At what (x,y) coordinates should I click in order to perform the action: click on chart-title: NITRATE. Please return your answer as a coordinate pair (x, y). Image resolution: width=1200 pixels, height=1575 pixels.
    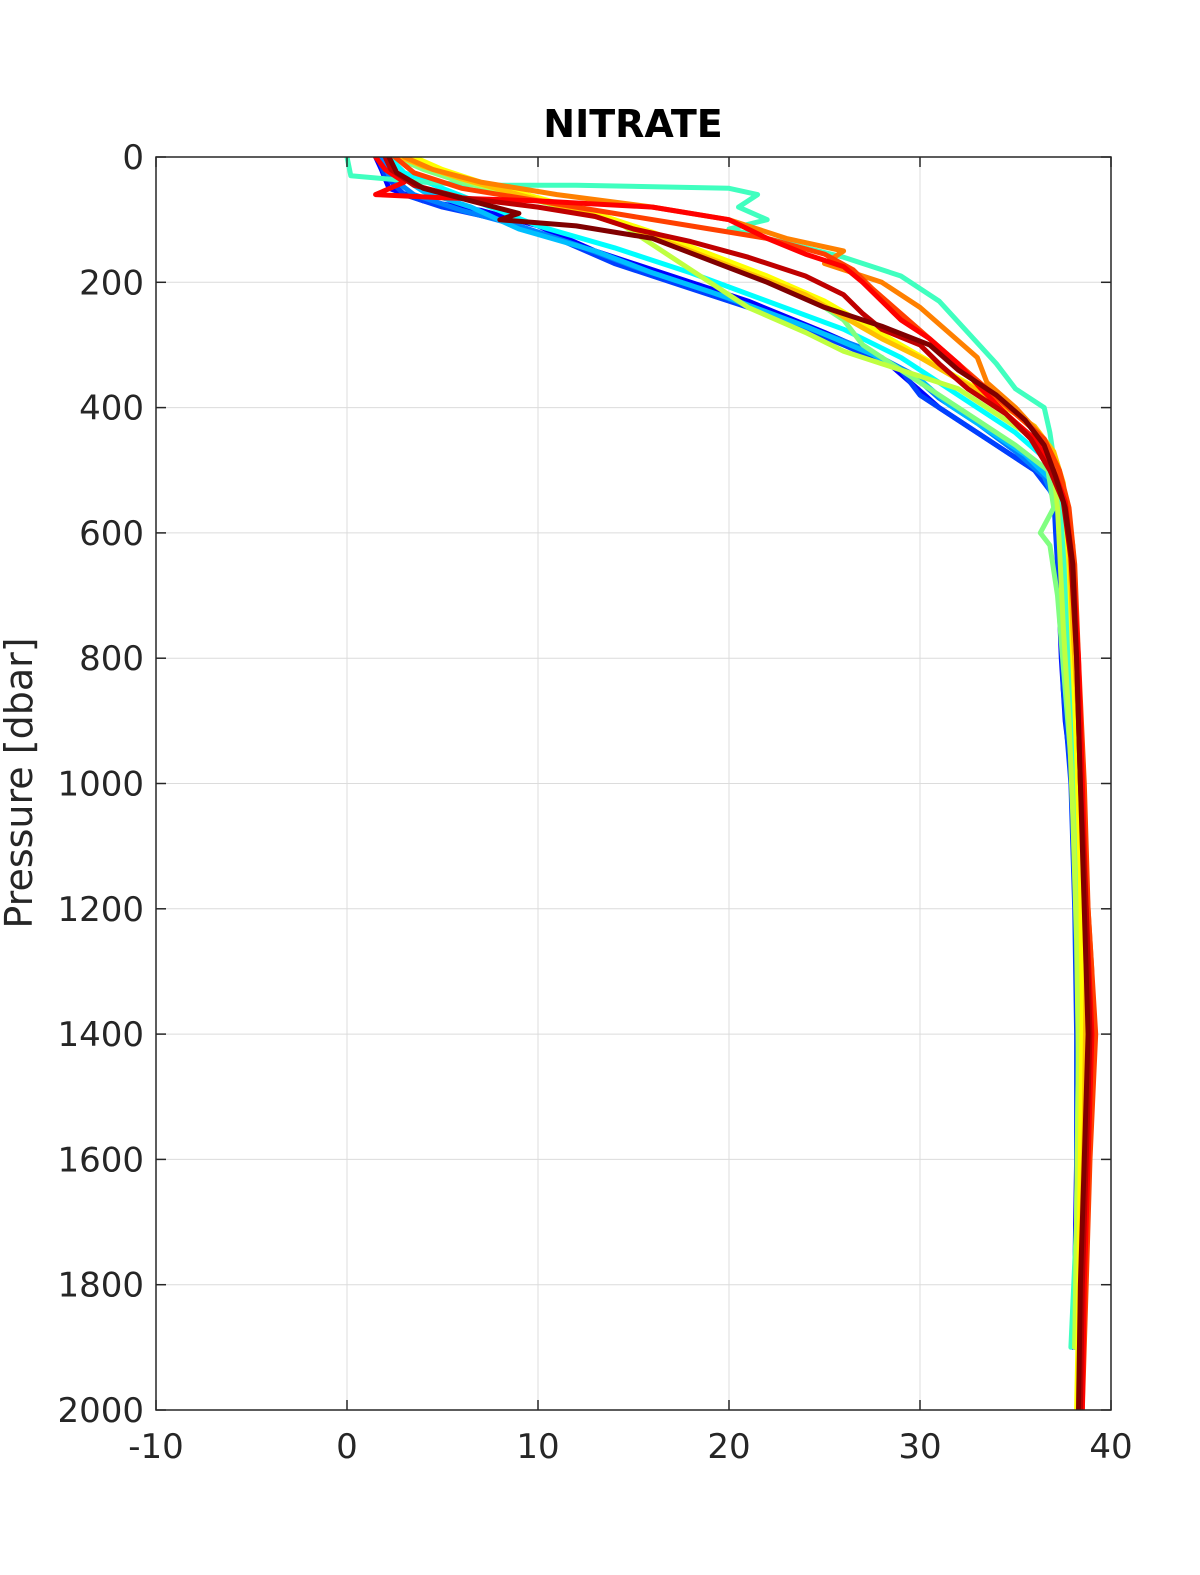
    Looking at the image, I should click on (632, 124).